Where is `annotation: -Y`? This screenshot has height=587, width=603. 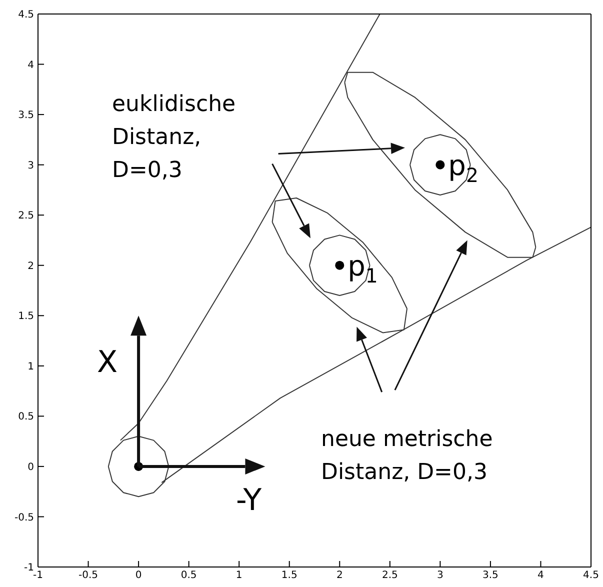
annotation: -Y is located at coordinates (249, 501).